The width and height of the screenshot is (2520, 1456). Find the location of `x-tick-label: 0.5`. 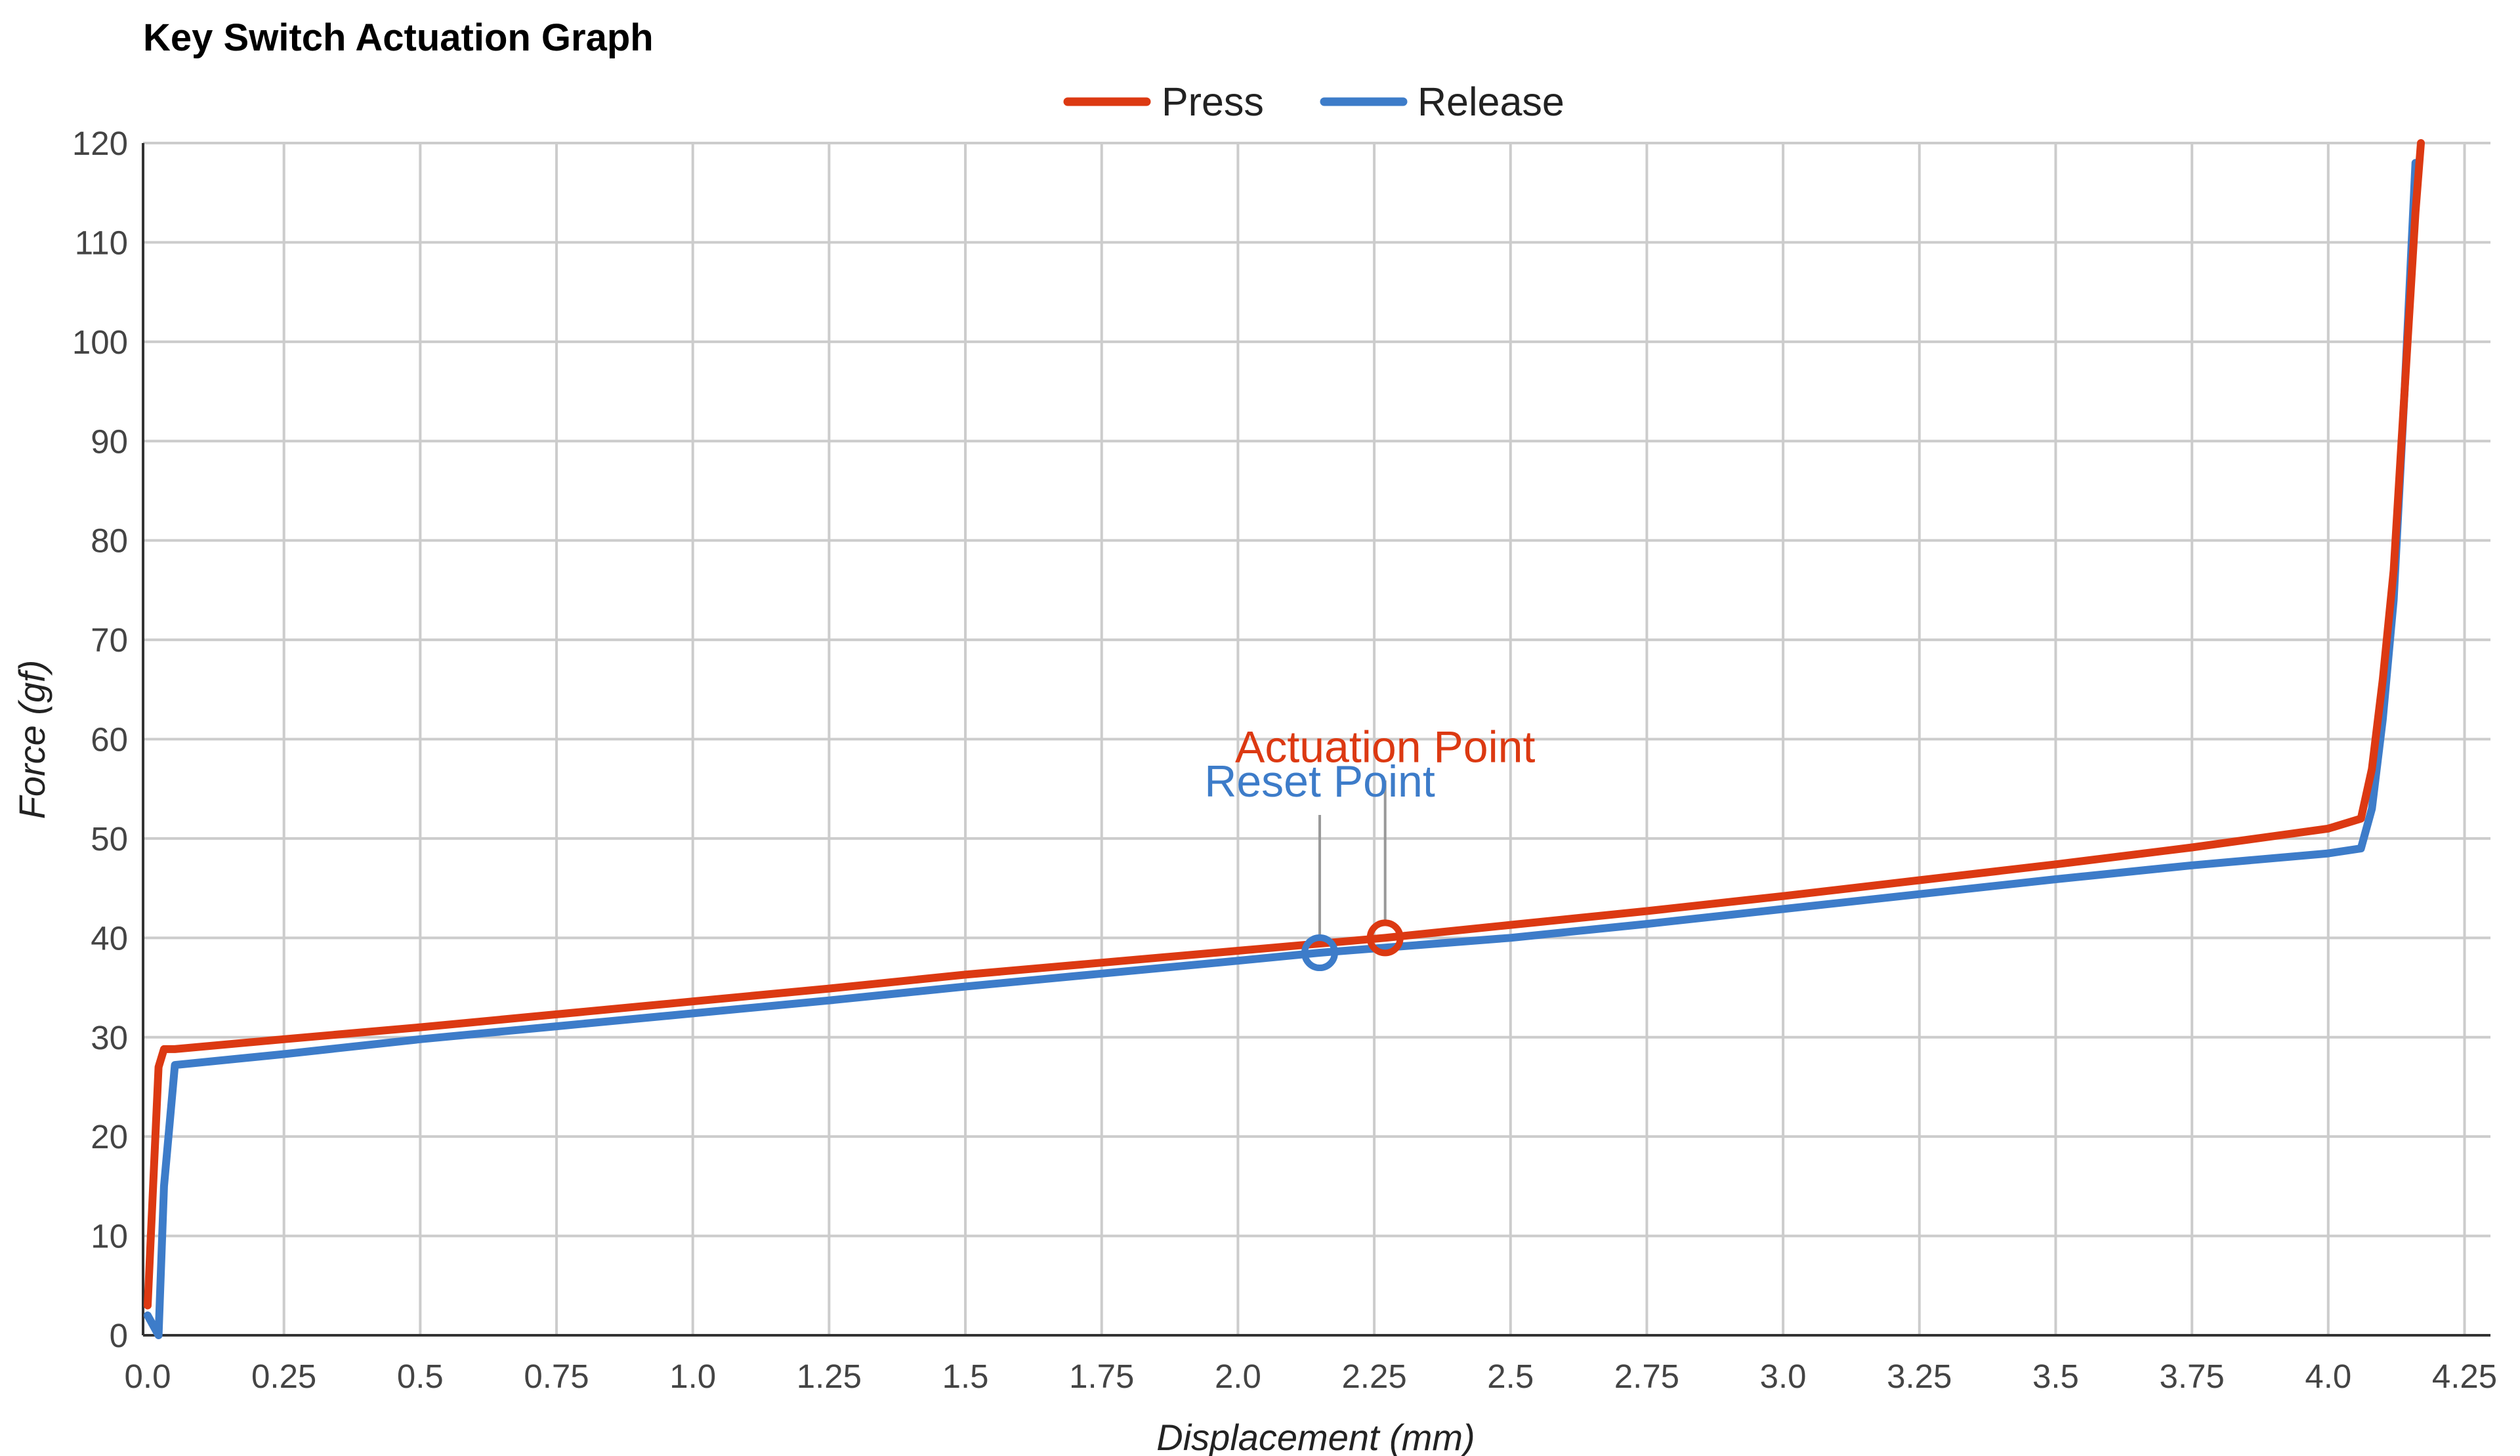

x-tick-label: 0.5 is located at coordinates (420, 1376).